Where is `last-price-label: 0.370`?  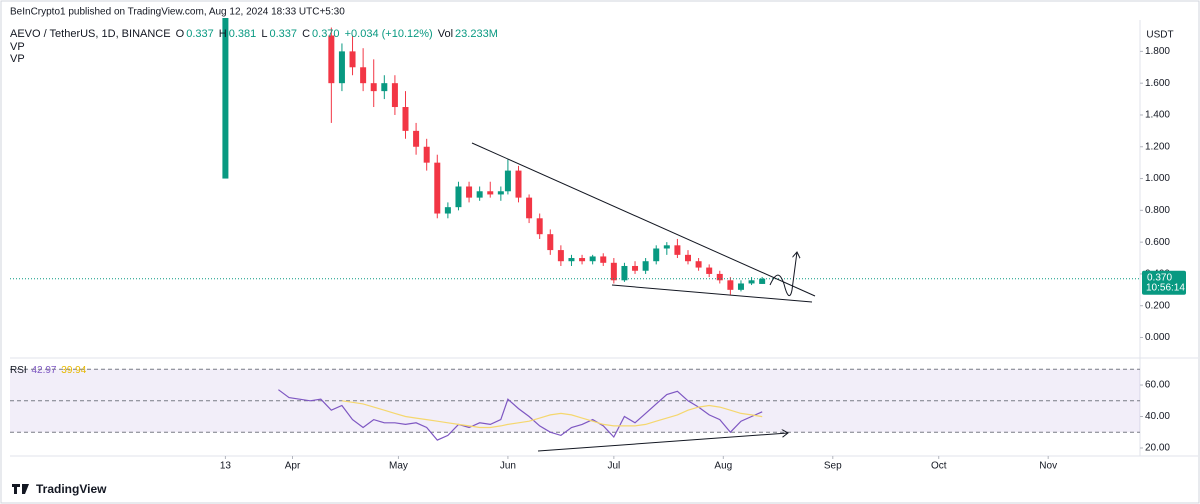
last-price-label: 0.370 is located at coordinates (1159, 277).